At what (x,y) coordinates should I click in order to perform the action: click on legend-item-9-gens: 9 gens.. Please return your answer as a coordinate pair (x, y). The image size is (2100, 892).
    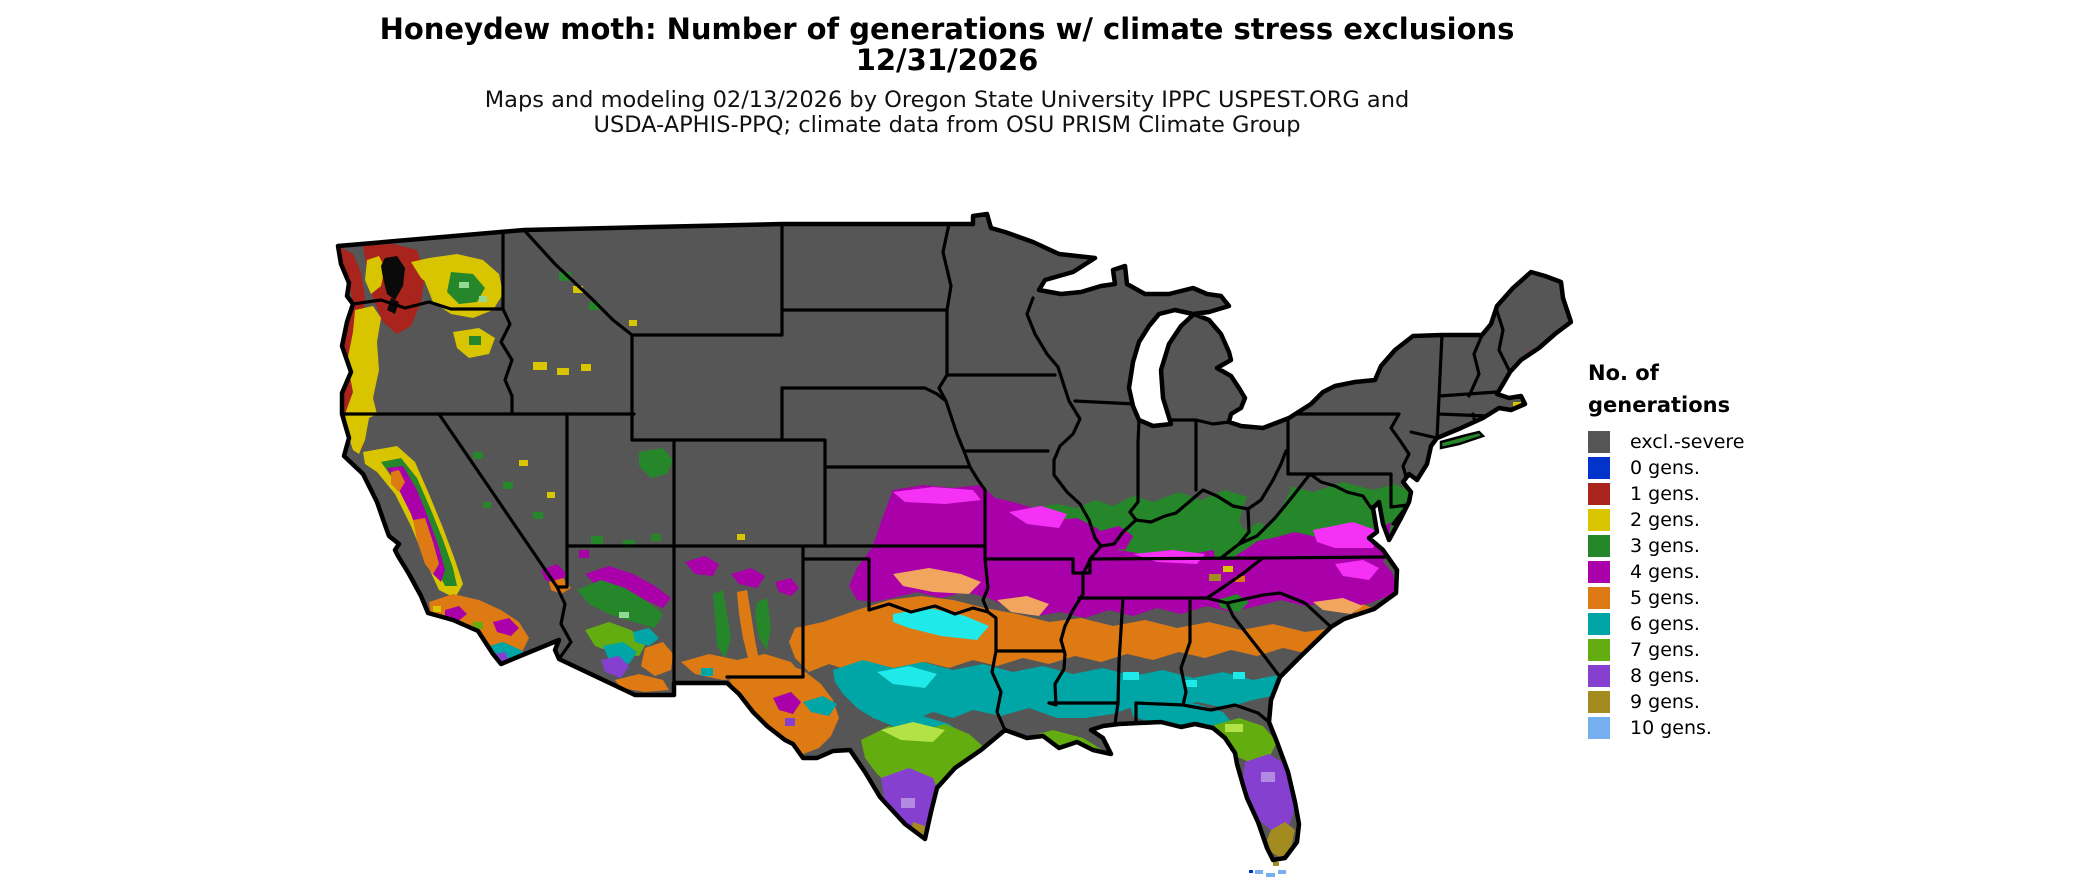
    Looking at the image, I should click on (1738, 702).